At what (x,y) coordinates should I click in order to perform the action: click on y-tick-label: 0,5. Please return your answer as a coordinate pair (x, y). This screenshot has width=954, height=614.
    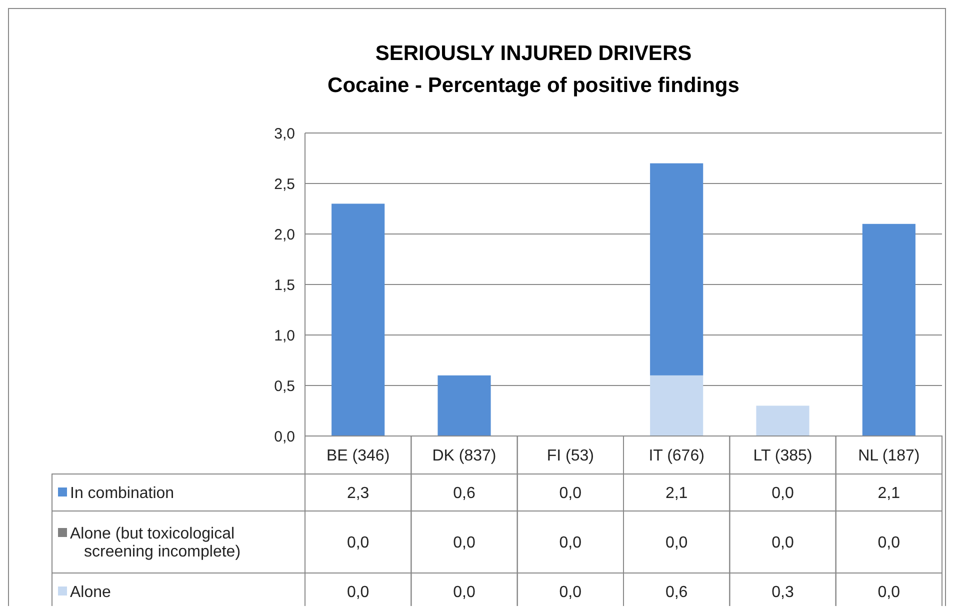
    Looking at the image, I should click on (284, 386).